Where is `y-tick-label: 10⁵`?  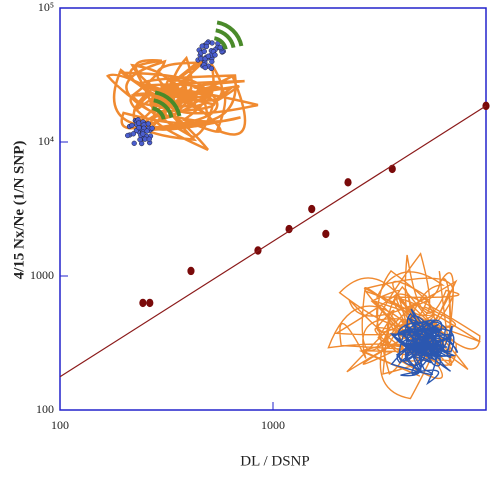
y-tick-label: 10⁵ is located at coordinates (46, 7).